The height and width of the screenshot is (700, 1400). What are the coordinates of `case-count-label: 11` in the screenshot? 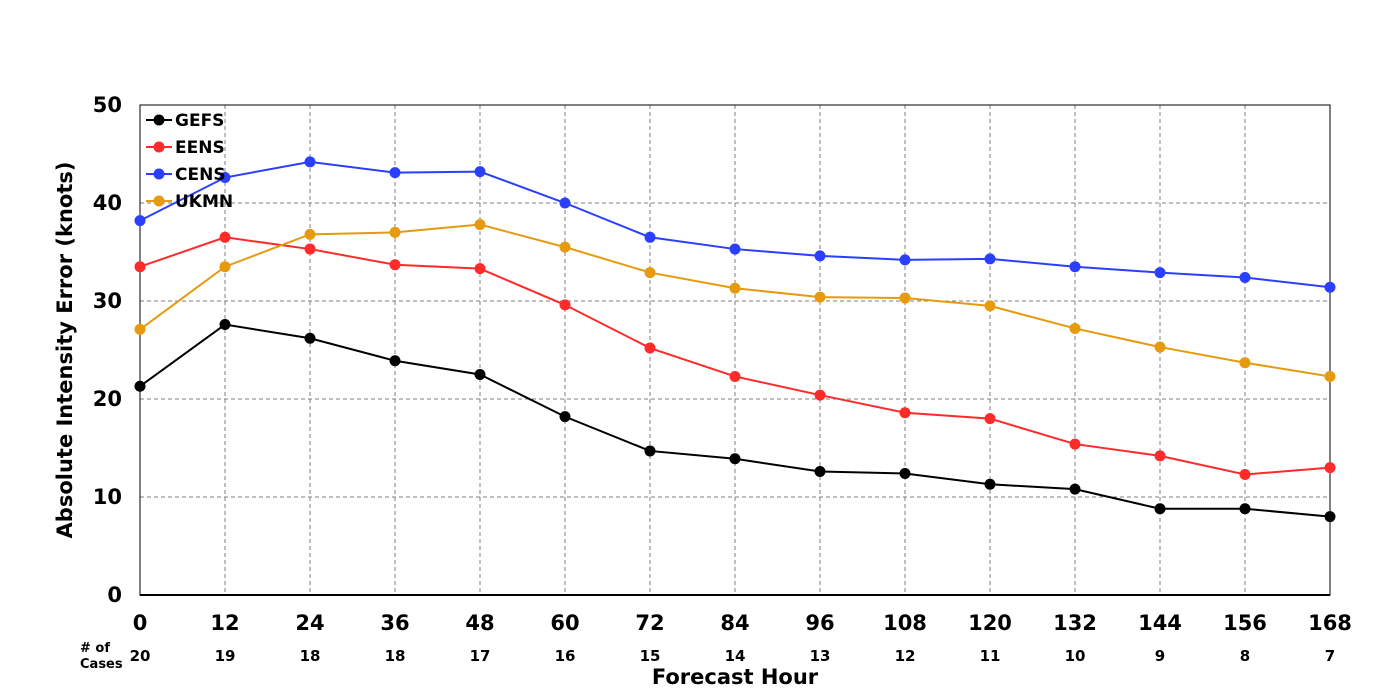 It's located at (990, 656).